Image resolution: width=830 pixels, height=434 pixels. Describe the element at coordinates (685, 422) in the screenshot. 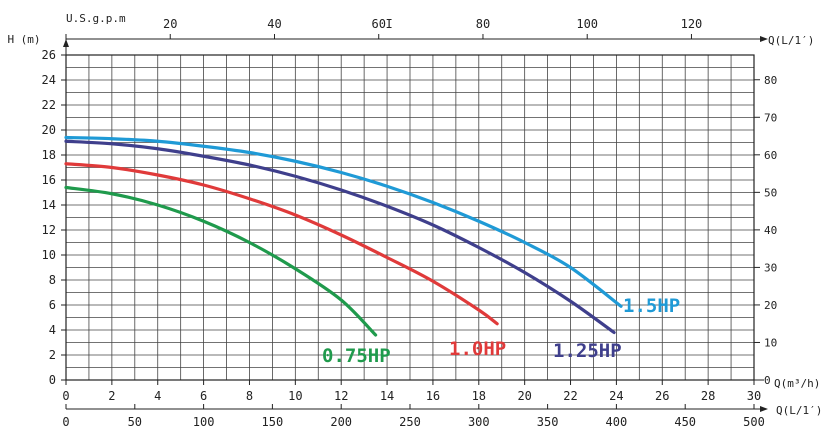

I see `lpm-tick-label: 450` at that location.